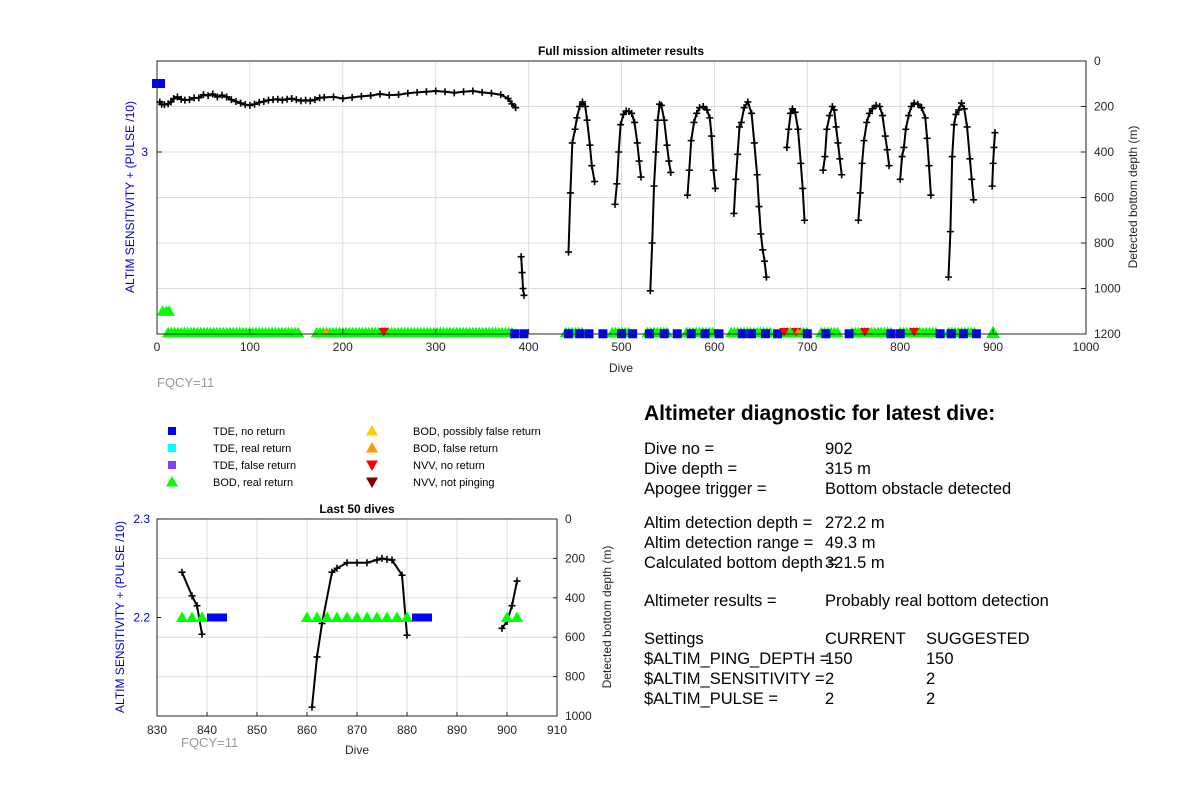 The image size is (1200, 804). I want to click on value: 49.3 m, so click(850, 543).